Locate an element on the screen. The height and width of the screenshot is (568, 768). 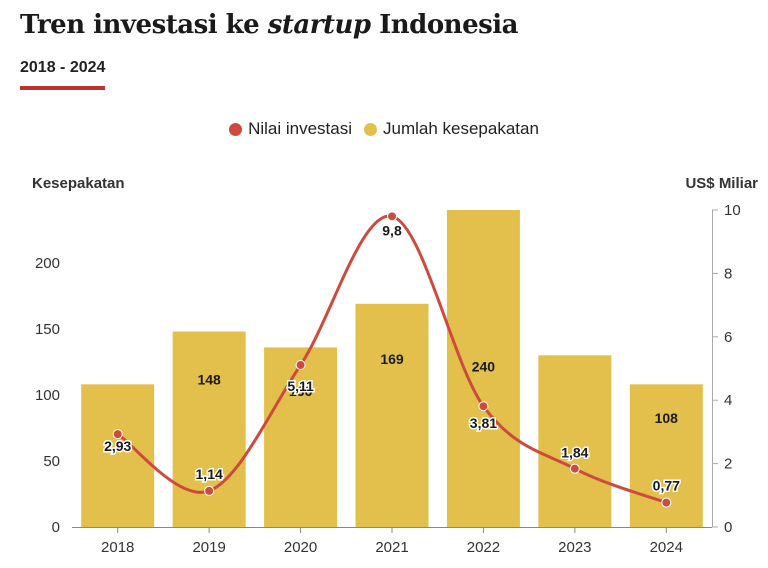
line-point-2018 is located at coordinates (117, 434).